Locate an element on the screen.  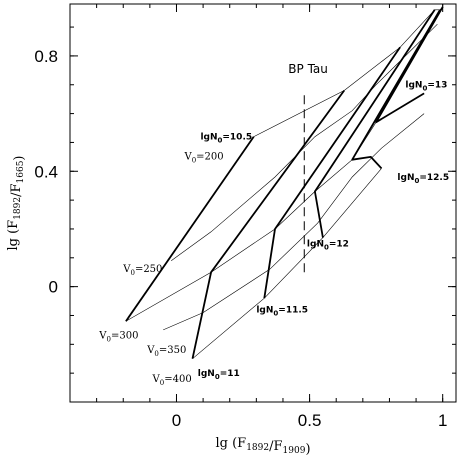
series-label: V0=400 is located at coordinates (172, 380).